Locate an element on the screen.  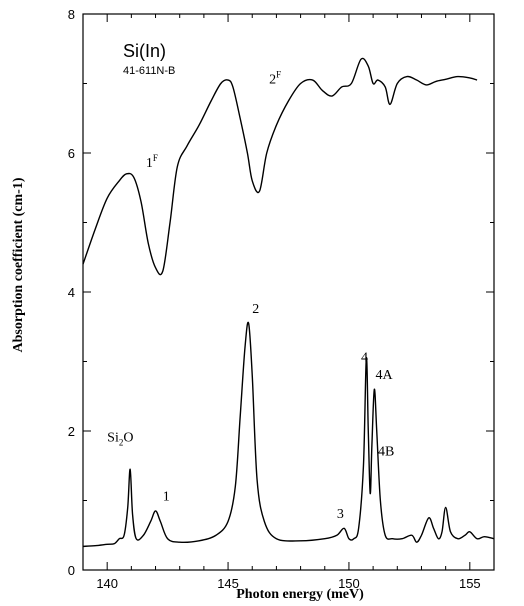
x-tick-label: 145 is located at coordinates (228, 583).